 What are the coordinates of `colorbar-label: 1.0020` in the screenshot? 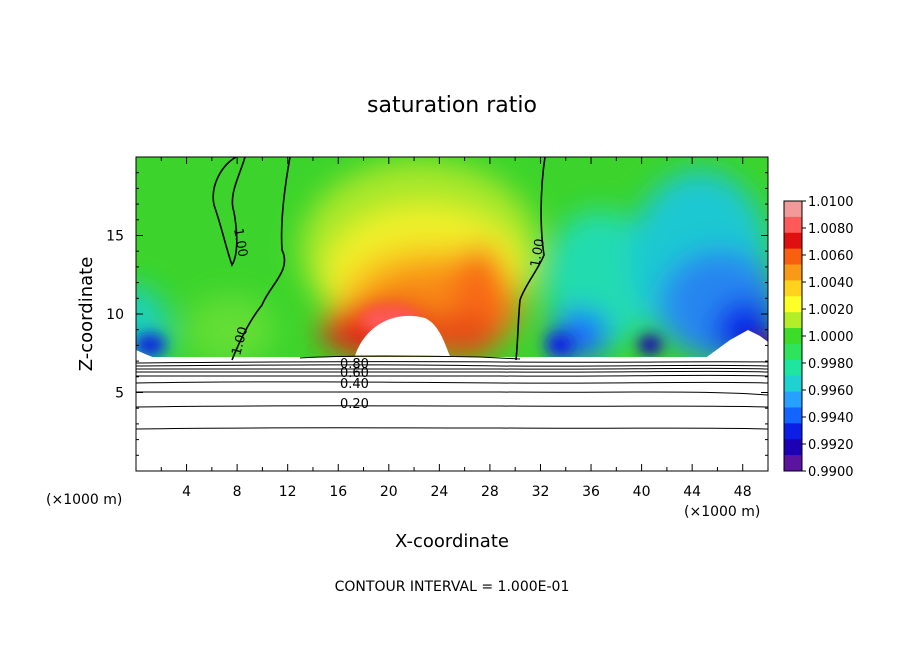 It's located at (831, 310).